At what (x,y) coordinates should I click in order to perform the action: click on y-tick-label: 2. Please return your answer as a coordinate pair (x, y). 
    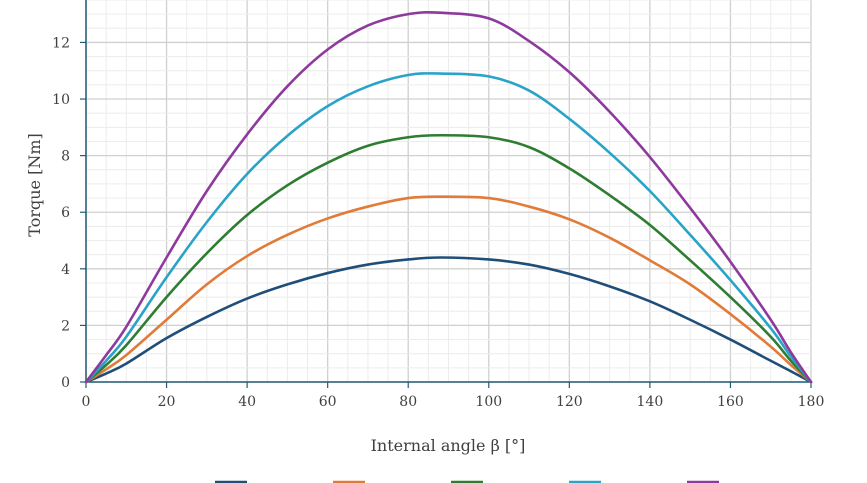
    Looking at the image, I should click on (65, 326).